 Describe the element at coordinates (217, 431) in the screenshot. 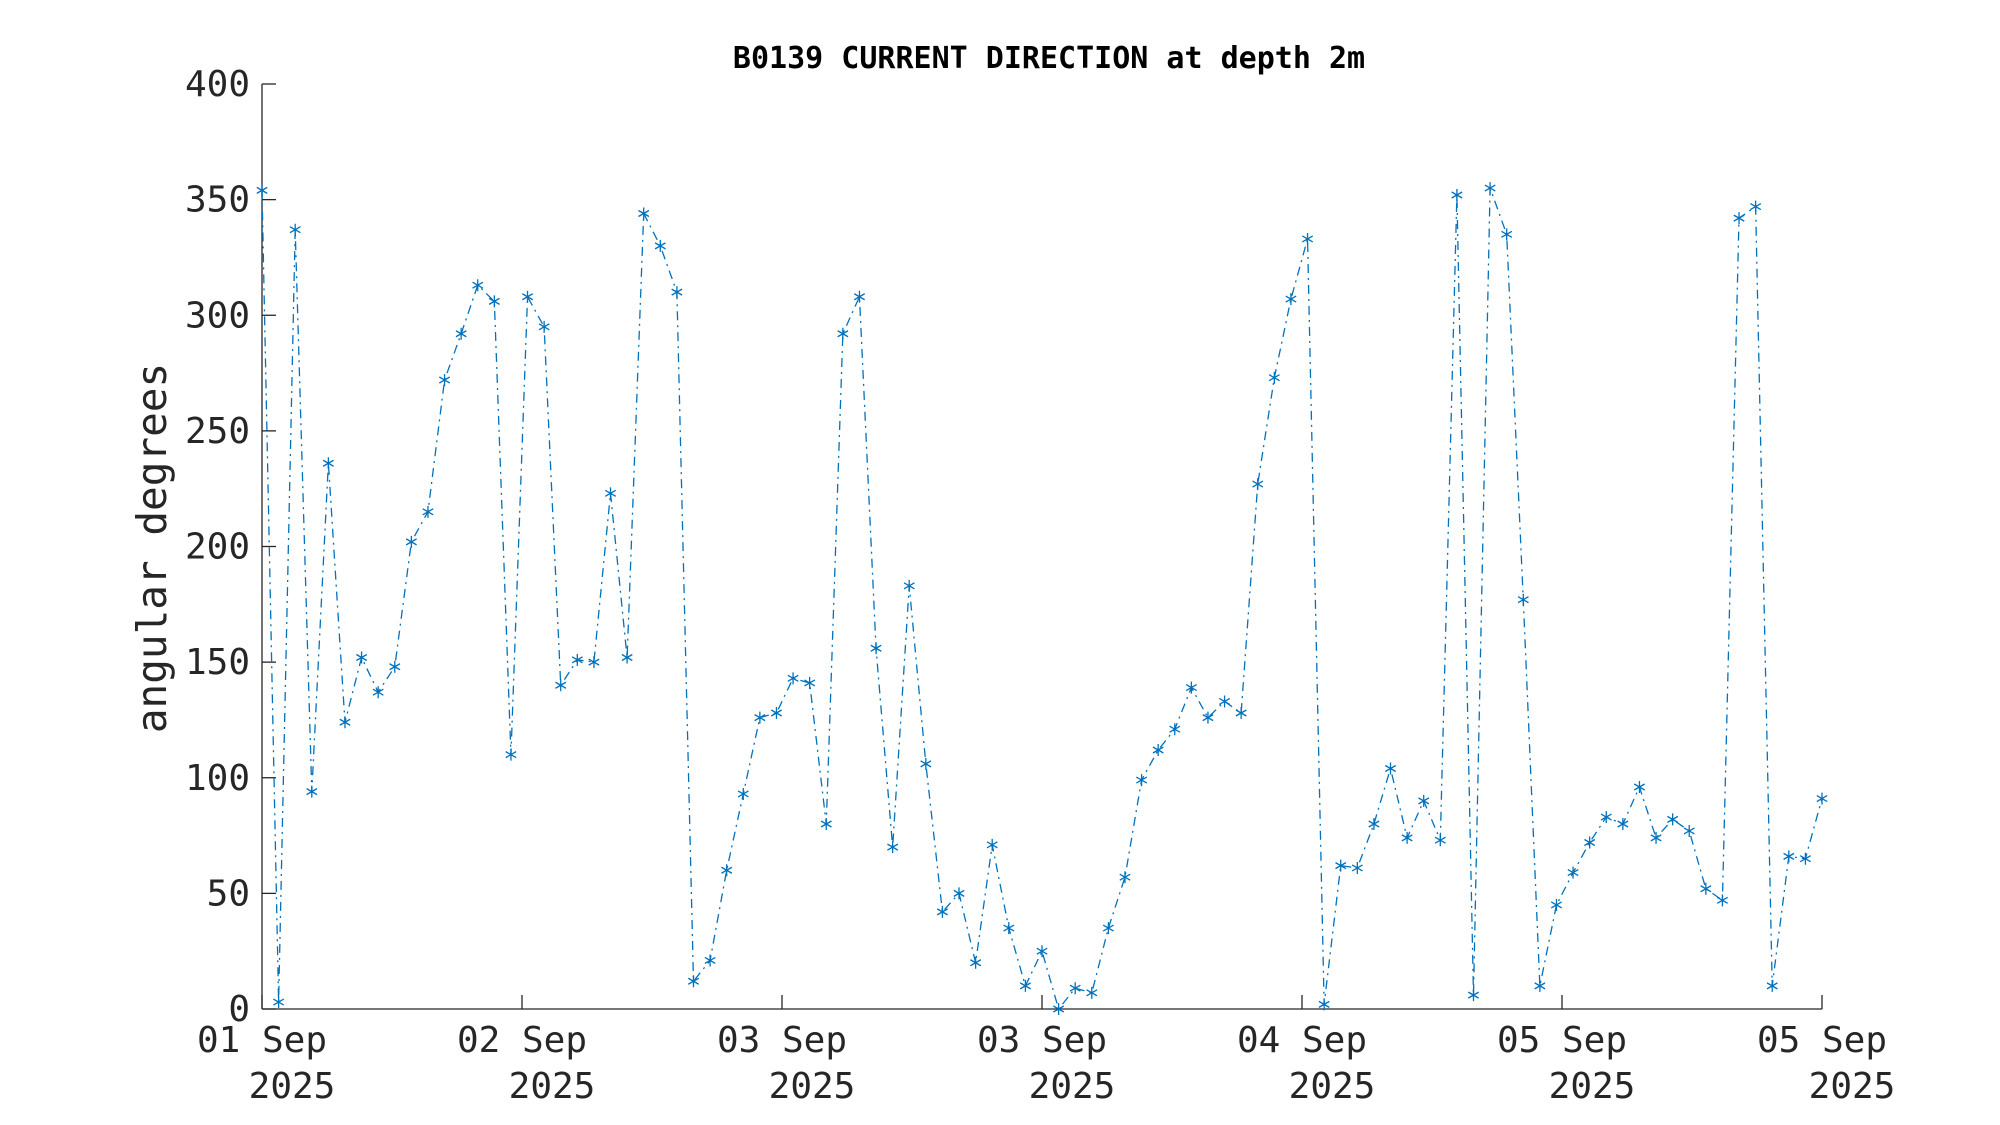

I see `y-tick-label: 250` at that location.